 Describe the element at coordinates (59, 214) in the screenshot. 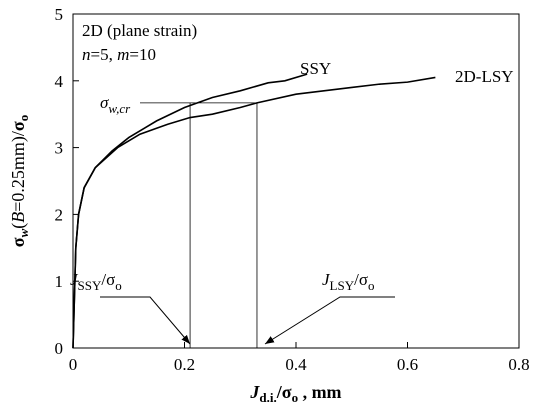

I see `y-tick-label: 2` at that location.